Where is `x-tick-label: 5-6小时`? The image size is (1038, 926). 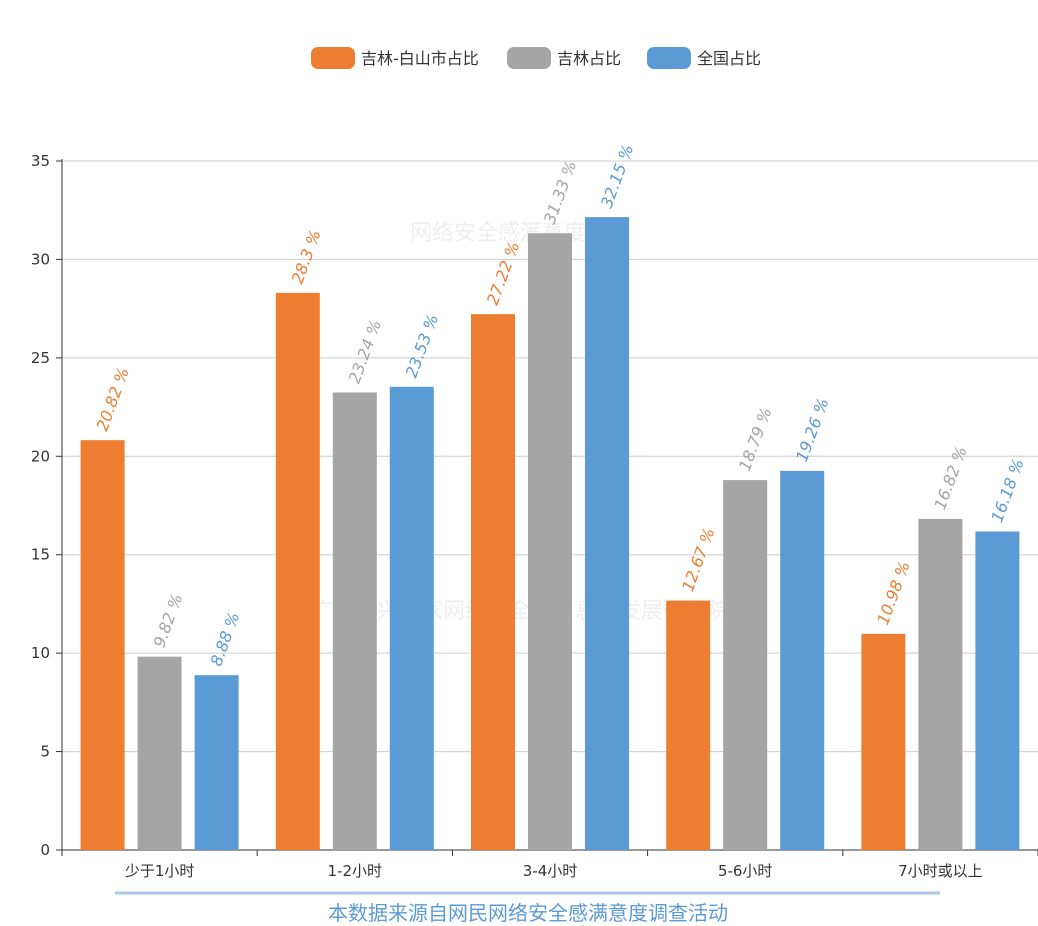
x-tick-label: 5-6小时 is located at coordinates (745, 871).